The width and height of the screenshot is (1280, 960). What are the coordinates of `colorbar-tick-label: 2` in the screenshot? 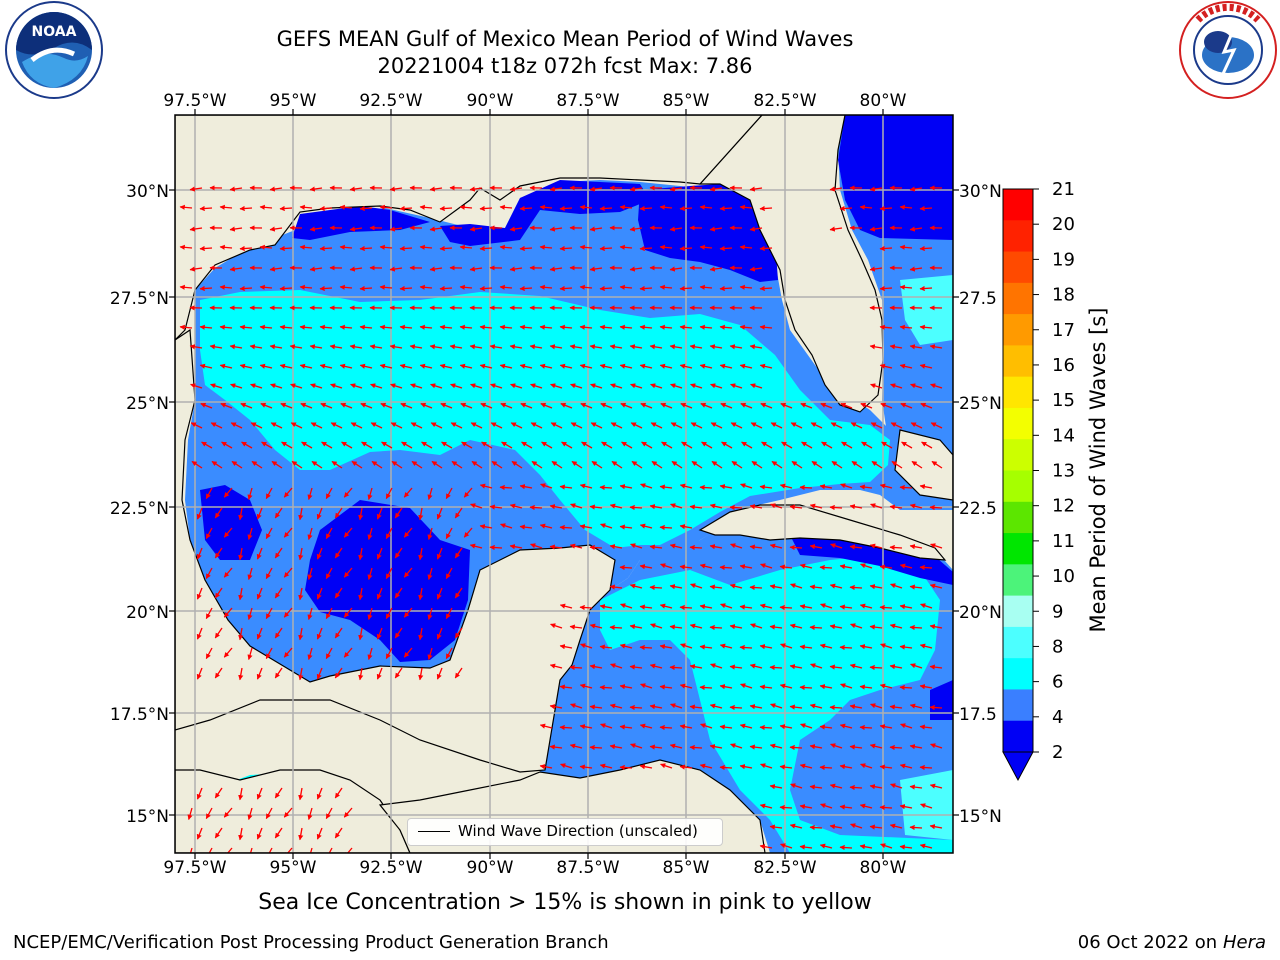 It's located at (1057, 752).